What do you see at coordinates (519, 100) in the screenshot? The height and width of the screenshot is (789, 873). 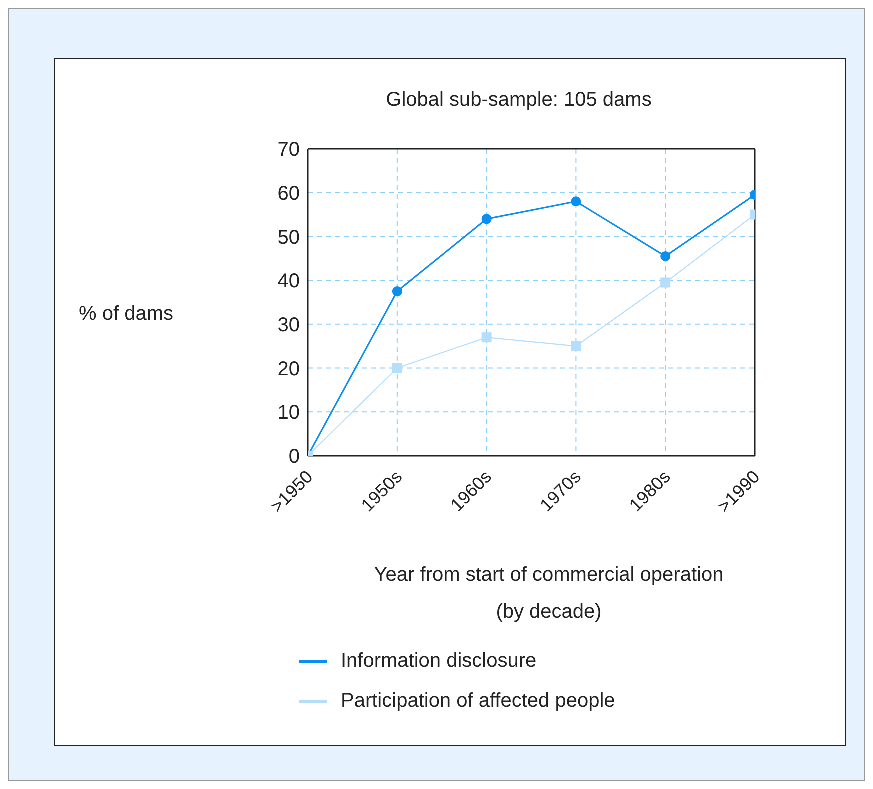 I see `chart-title: Global sub-sample: 105 dams` at bounding box center [519, 100].